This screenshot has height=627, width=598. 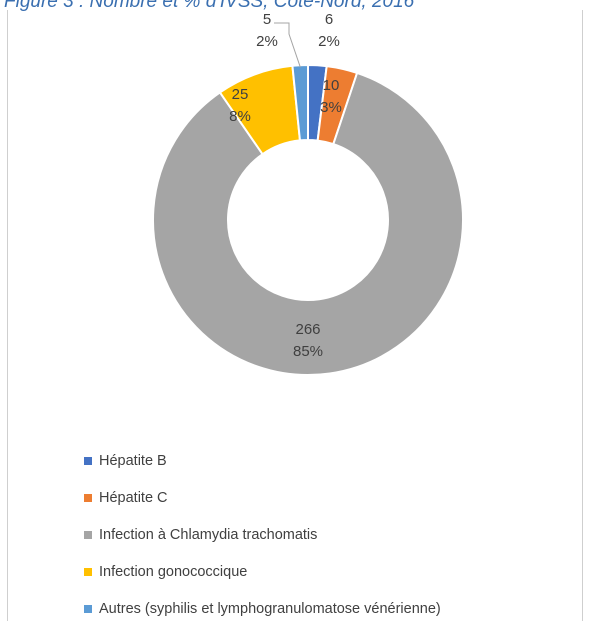 What do you see at coordinates (329, 41) in the screenshot?
I see `data-label-percent-hepatite-b: 2%` at bounding box center [329, 41].